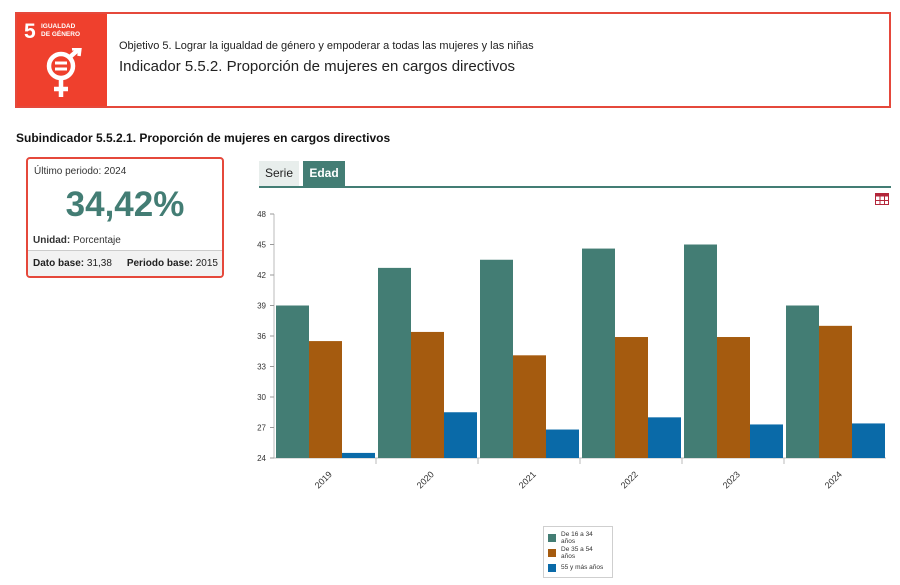 This screenshot has height=585, width=900. I want to click on gender-equality-icon, so click(64, 72).